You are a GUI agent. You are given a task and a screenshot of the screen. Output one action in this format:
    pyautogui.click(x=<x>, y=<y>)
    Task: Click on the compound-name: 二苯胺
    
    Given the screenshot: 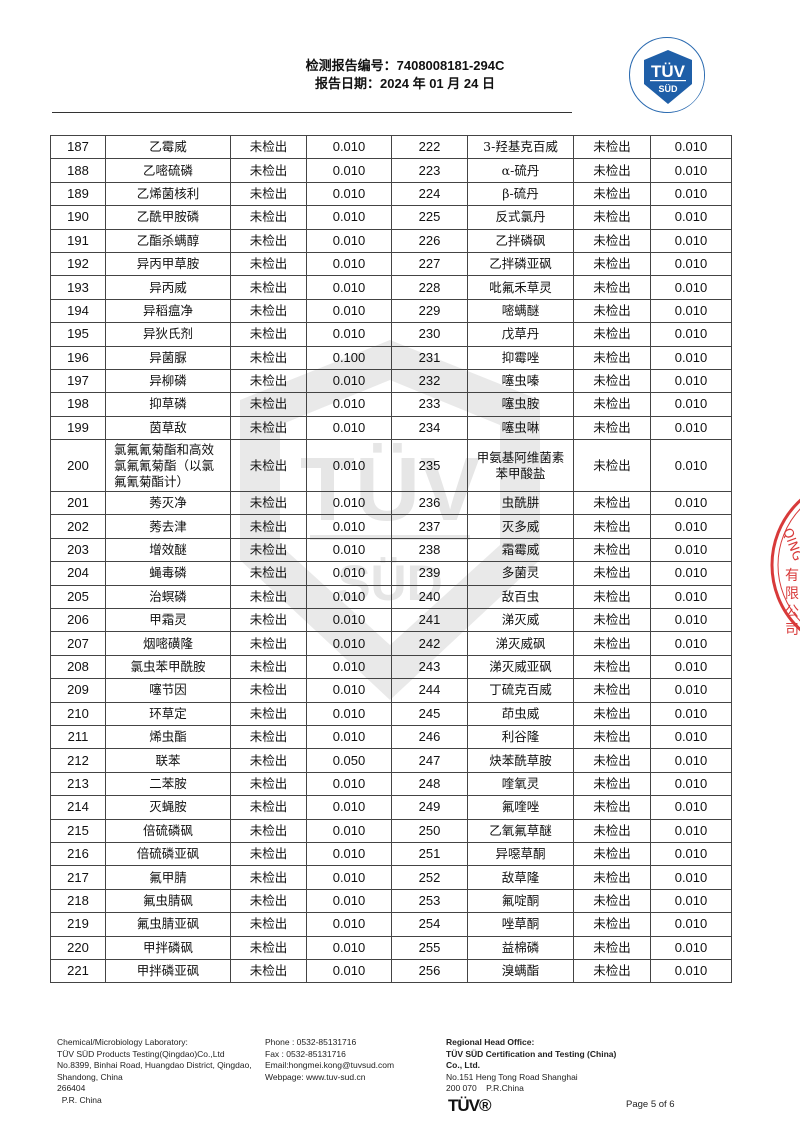 What is the action you would take?
    pyautogui.click(x=168, y=784)
    